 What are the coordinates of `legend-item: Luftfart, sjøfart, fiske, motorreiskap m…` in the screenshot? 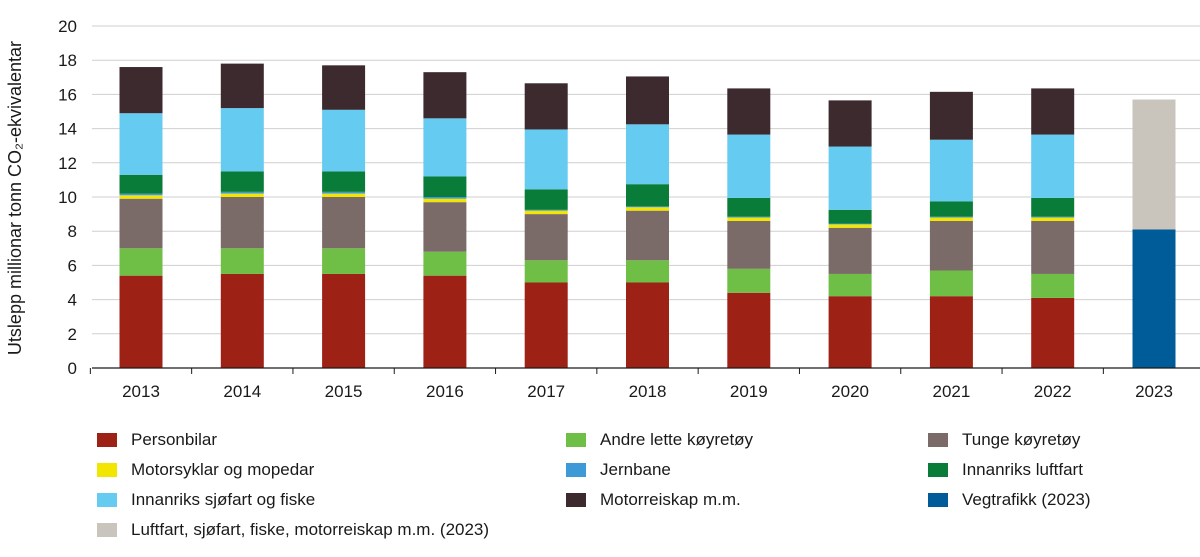 It's located at (293, 530).